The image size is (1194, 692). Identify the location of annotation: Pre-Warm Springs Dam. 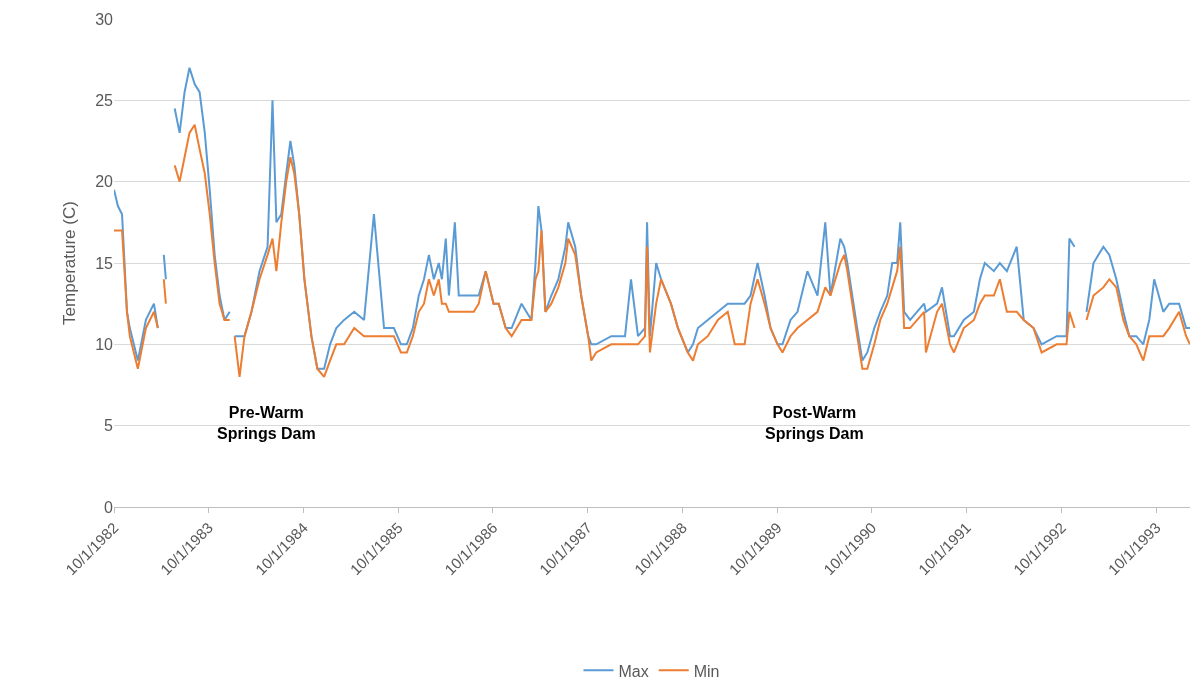
(266, 423).